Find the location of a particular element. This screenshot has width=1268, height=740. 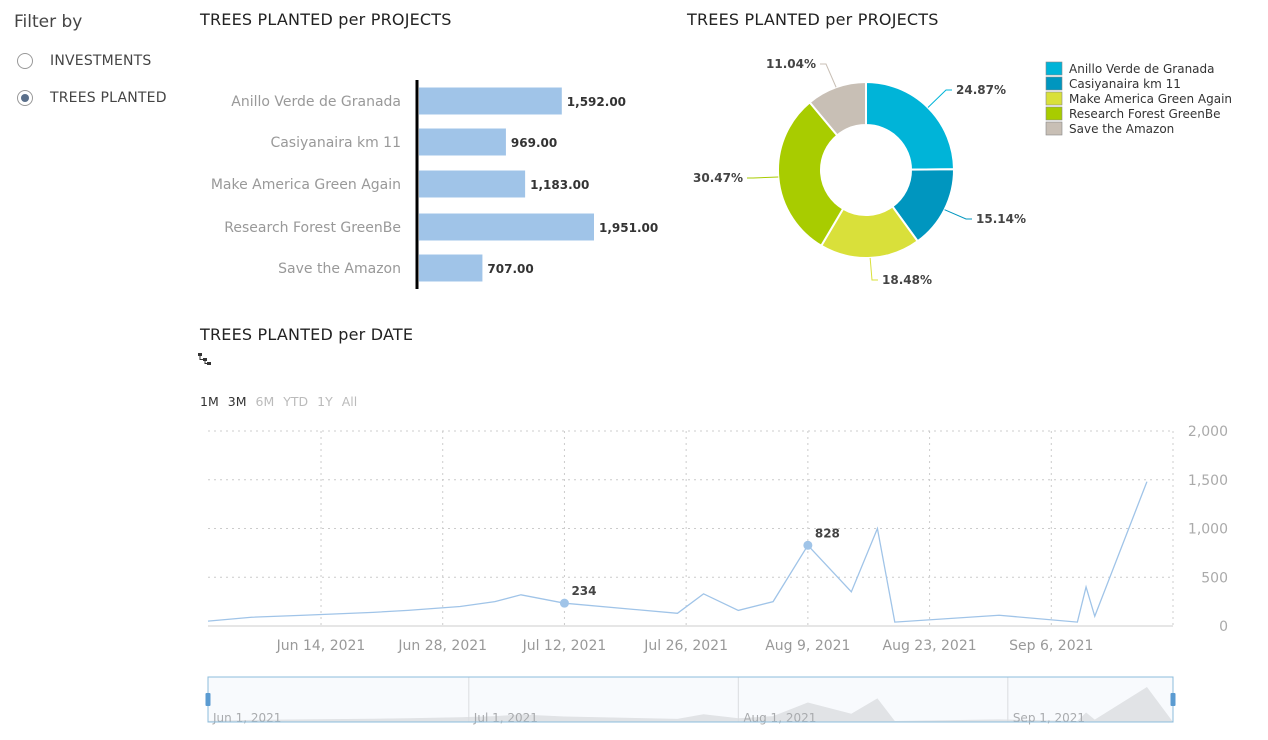

bar-make-america-green-again is located at coordinates (472, 184).